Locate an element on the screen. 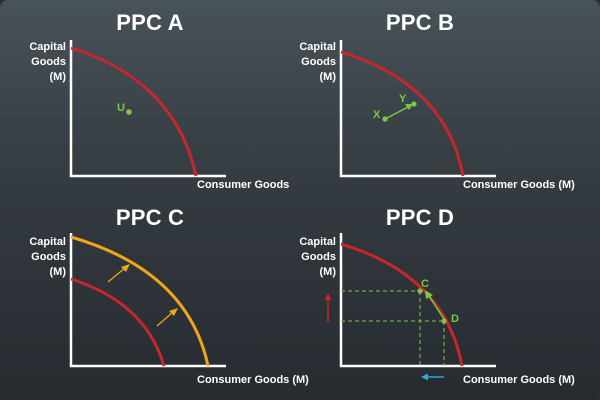 Image resolution: width=600 pixels, height=400 pixels. point-x-label: X is located at coordinates (377, 115).